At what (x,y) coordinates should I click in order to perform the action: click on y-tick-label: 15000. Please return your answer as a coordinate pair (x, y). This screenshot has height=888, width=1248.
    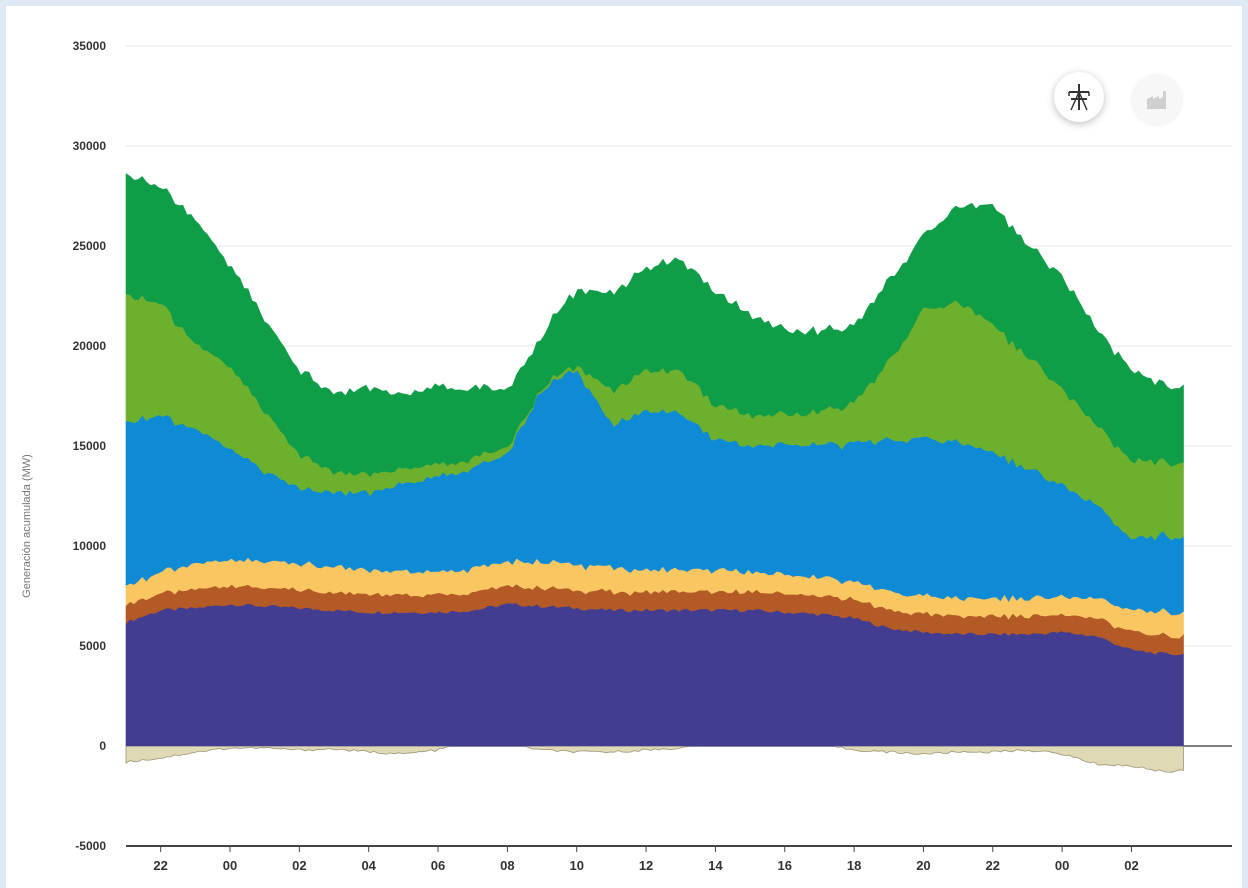
    Looking at the image, I should click on (90, 446).